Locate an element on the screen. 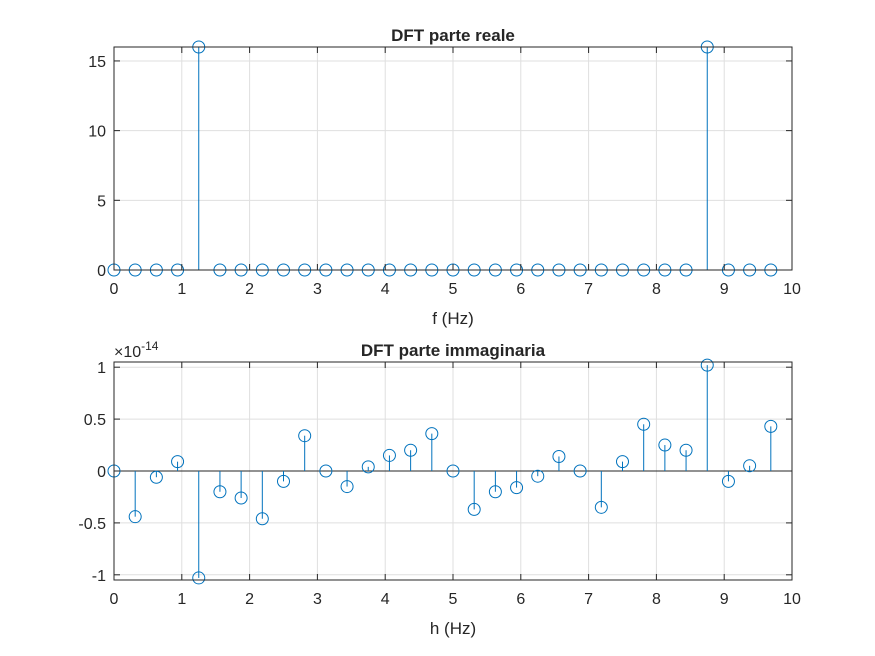 This screenshot has height=656, width=875. y-tick-label: 5 is located at coordinates (101, 201).